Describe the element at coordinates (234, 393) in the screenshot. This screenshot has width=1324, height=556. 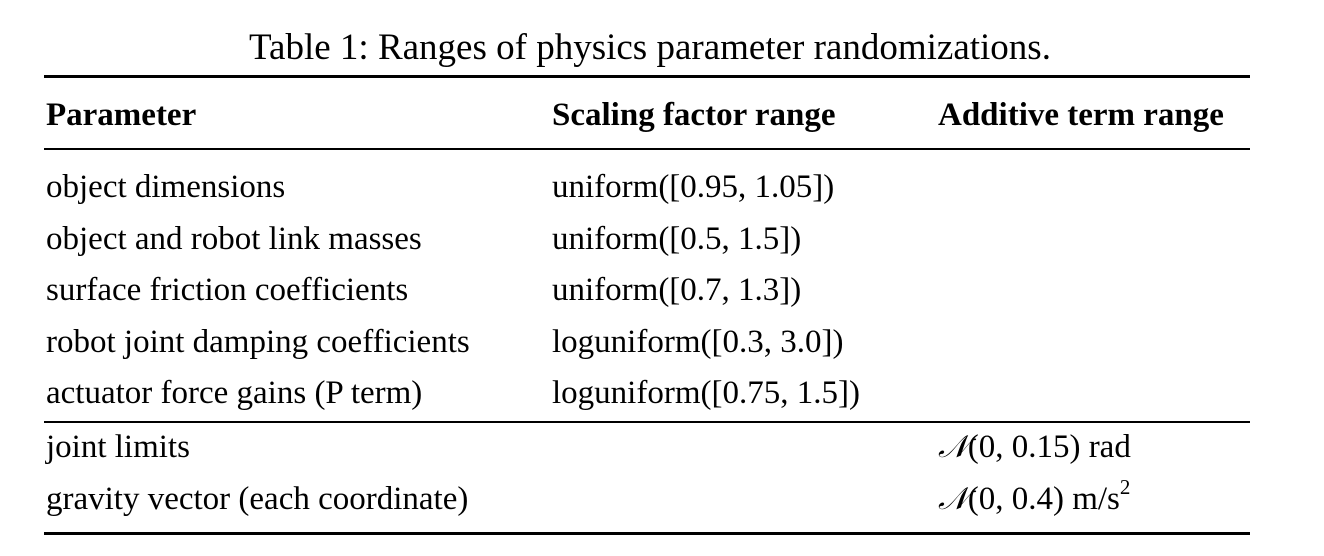
I see `table-row-4-parameter: actuator force gains (P term)` at that location.